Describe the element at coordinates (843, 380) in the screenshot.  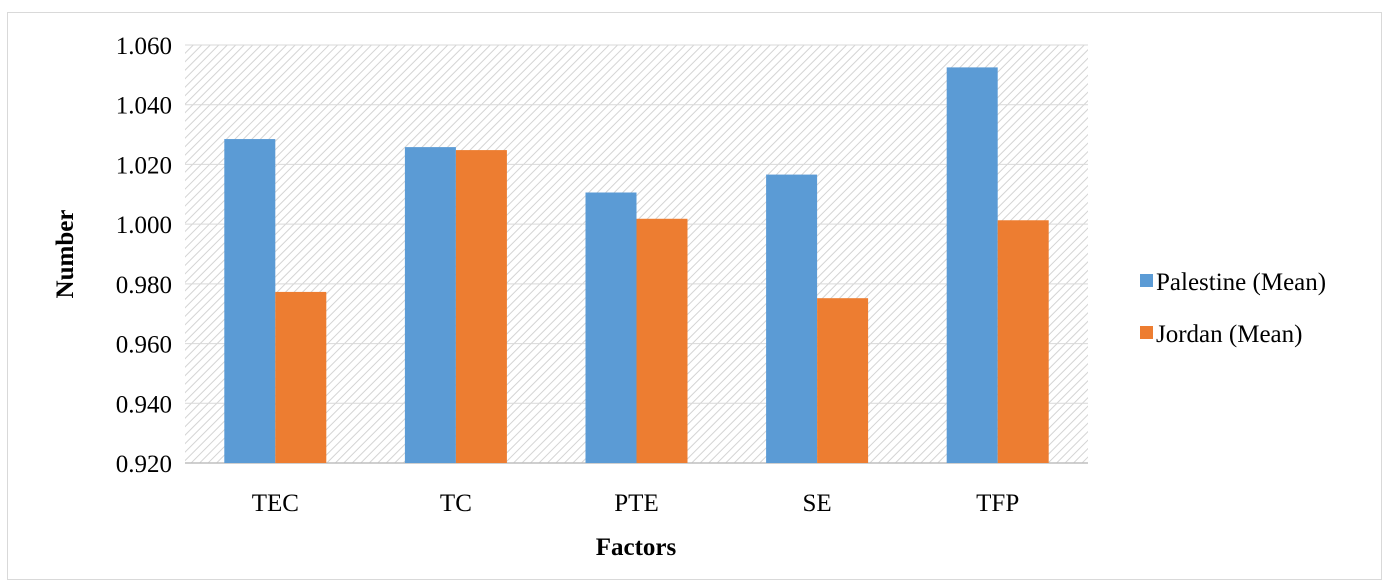
I see `bar-jordan-se` at that location.